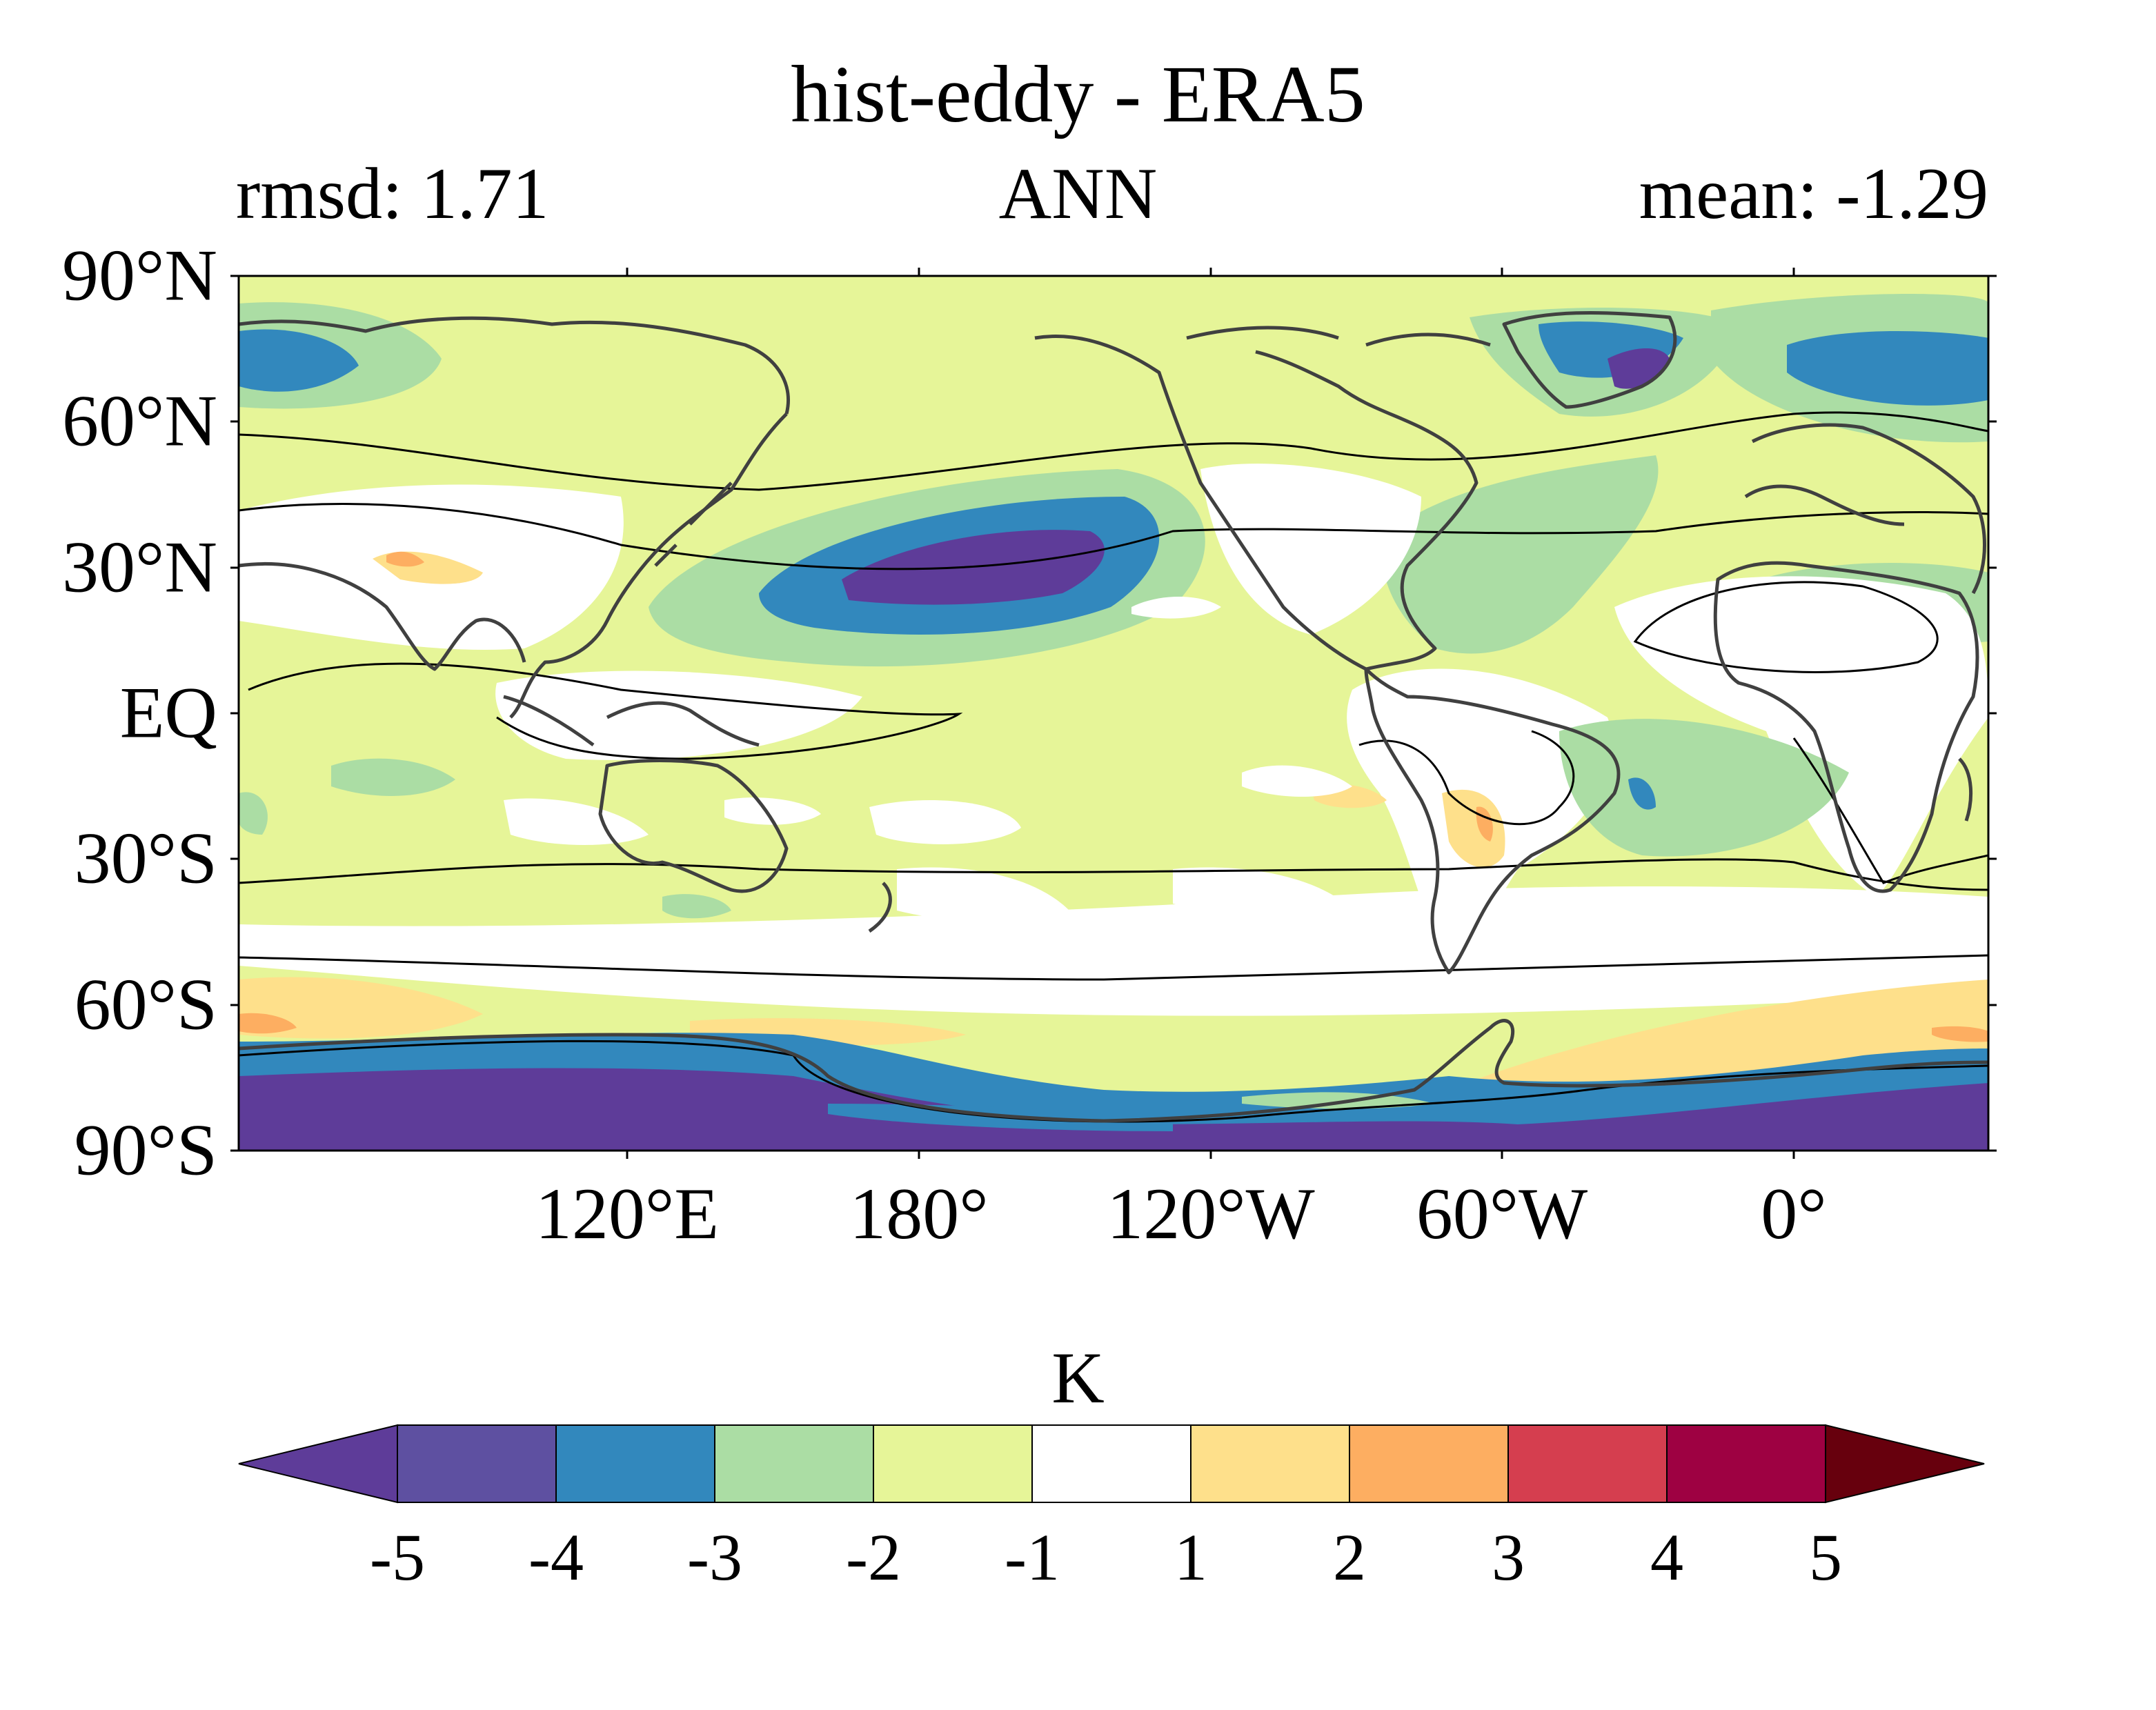 This screenshot has width=2156, height=1710. What do you see at coordinates (556, 1557) in the screenshot?
I see `colorbar-tick-label: -4` at bounding box center [556, 1557].